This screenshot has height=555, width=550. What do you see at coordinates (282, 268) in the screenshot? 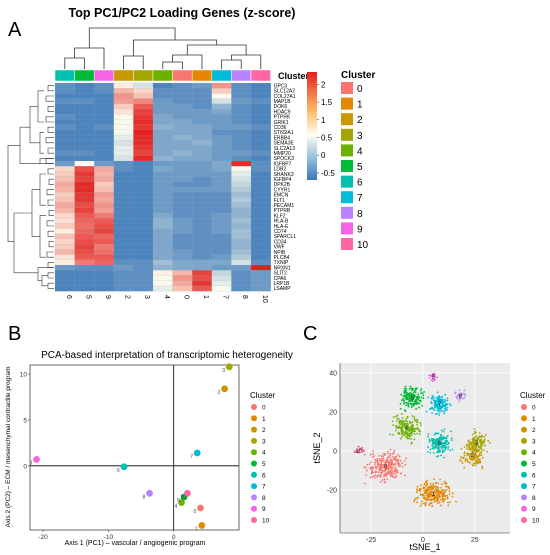
I see `gene-label: NRXN1` at bounding box center [282, 268].